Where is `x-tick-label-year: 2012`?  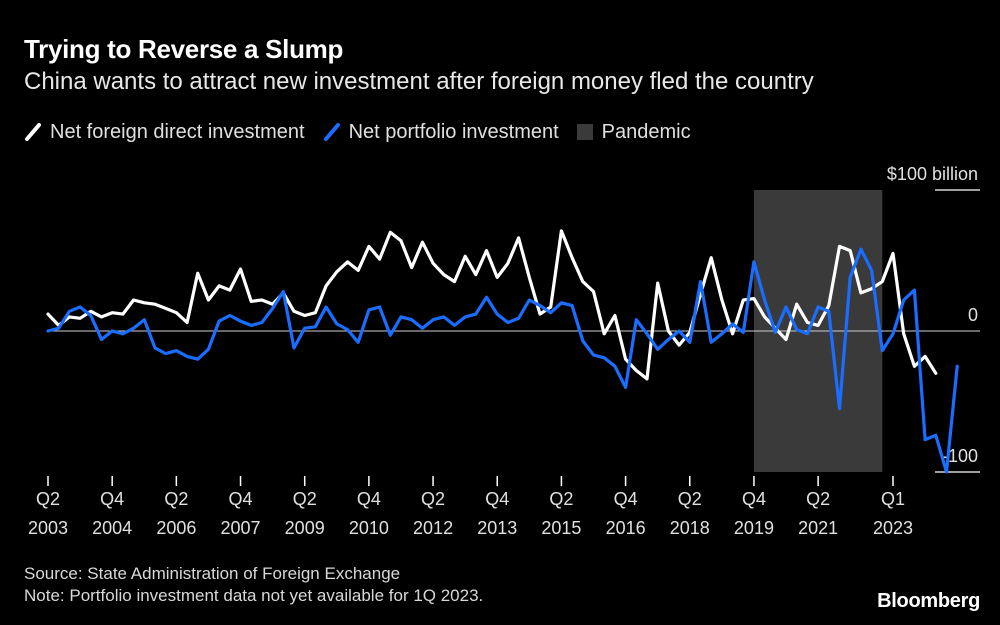
x-tick-label-year: 2012 is located at coordinates (433, 528).